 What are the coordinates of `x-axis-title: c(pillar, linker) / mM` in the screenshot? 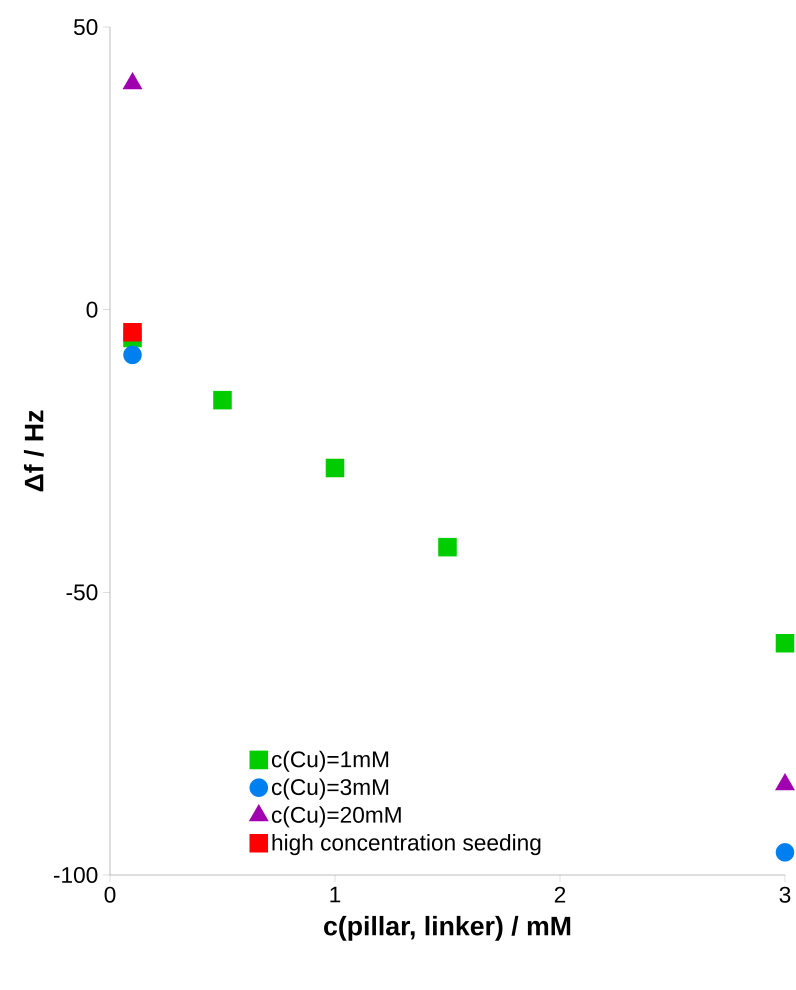 It's located at (447, 928).